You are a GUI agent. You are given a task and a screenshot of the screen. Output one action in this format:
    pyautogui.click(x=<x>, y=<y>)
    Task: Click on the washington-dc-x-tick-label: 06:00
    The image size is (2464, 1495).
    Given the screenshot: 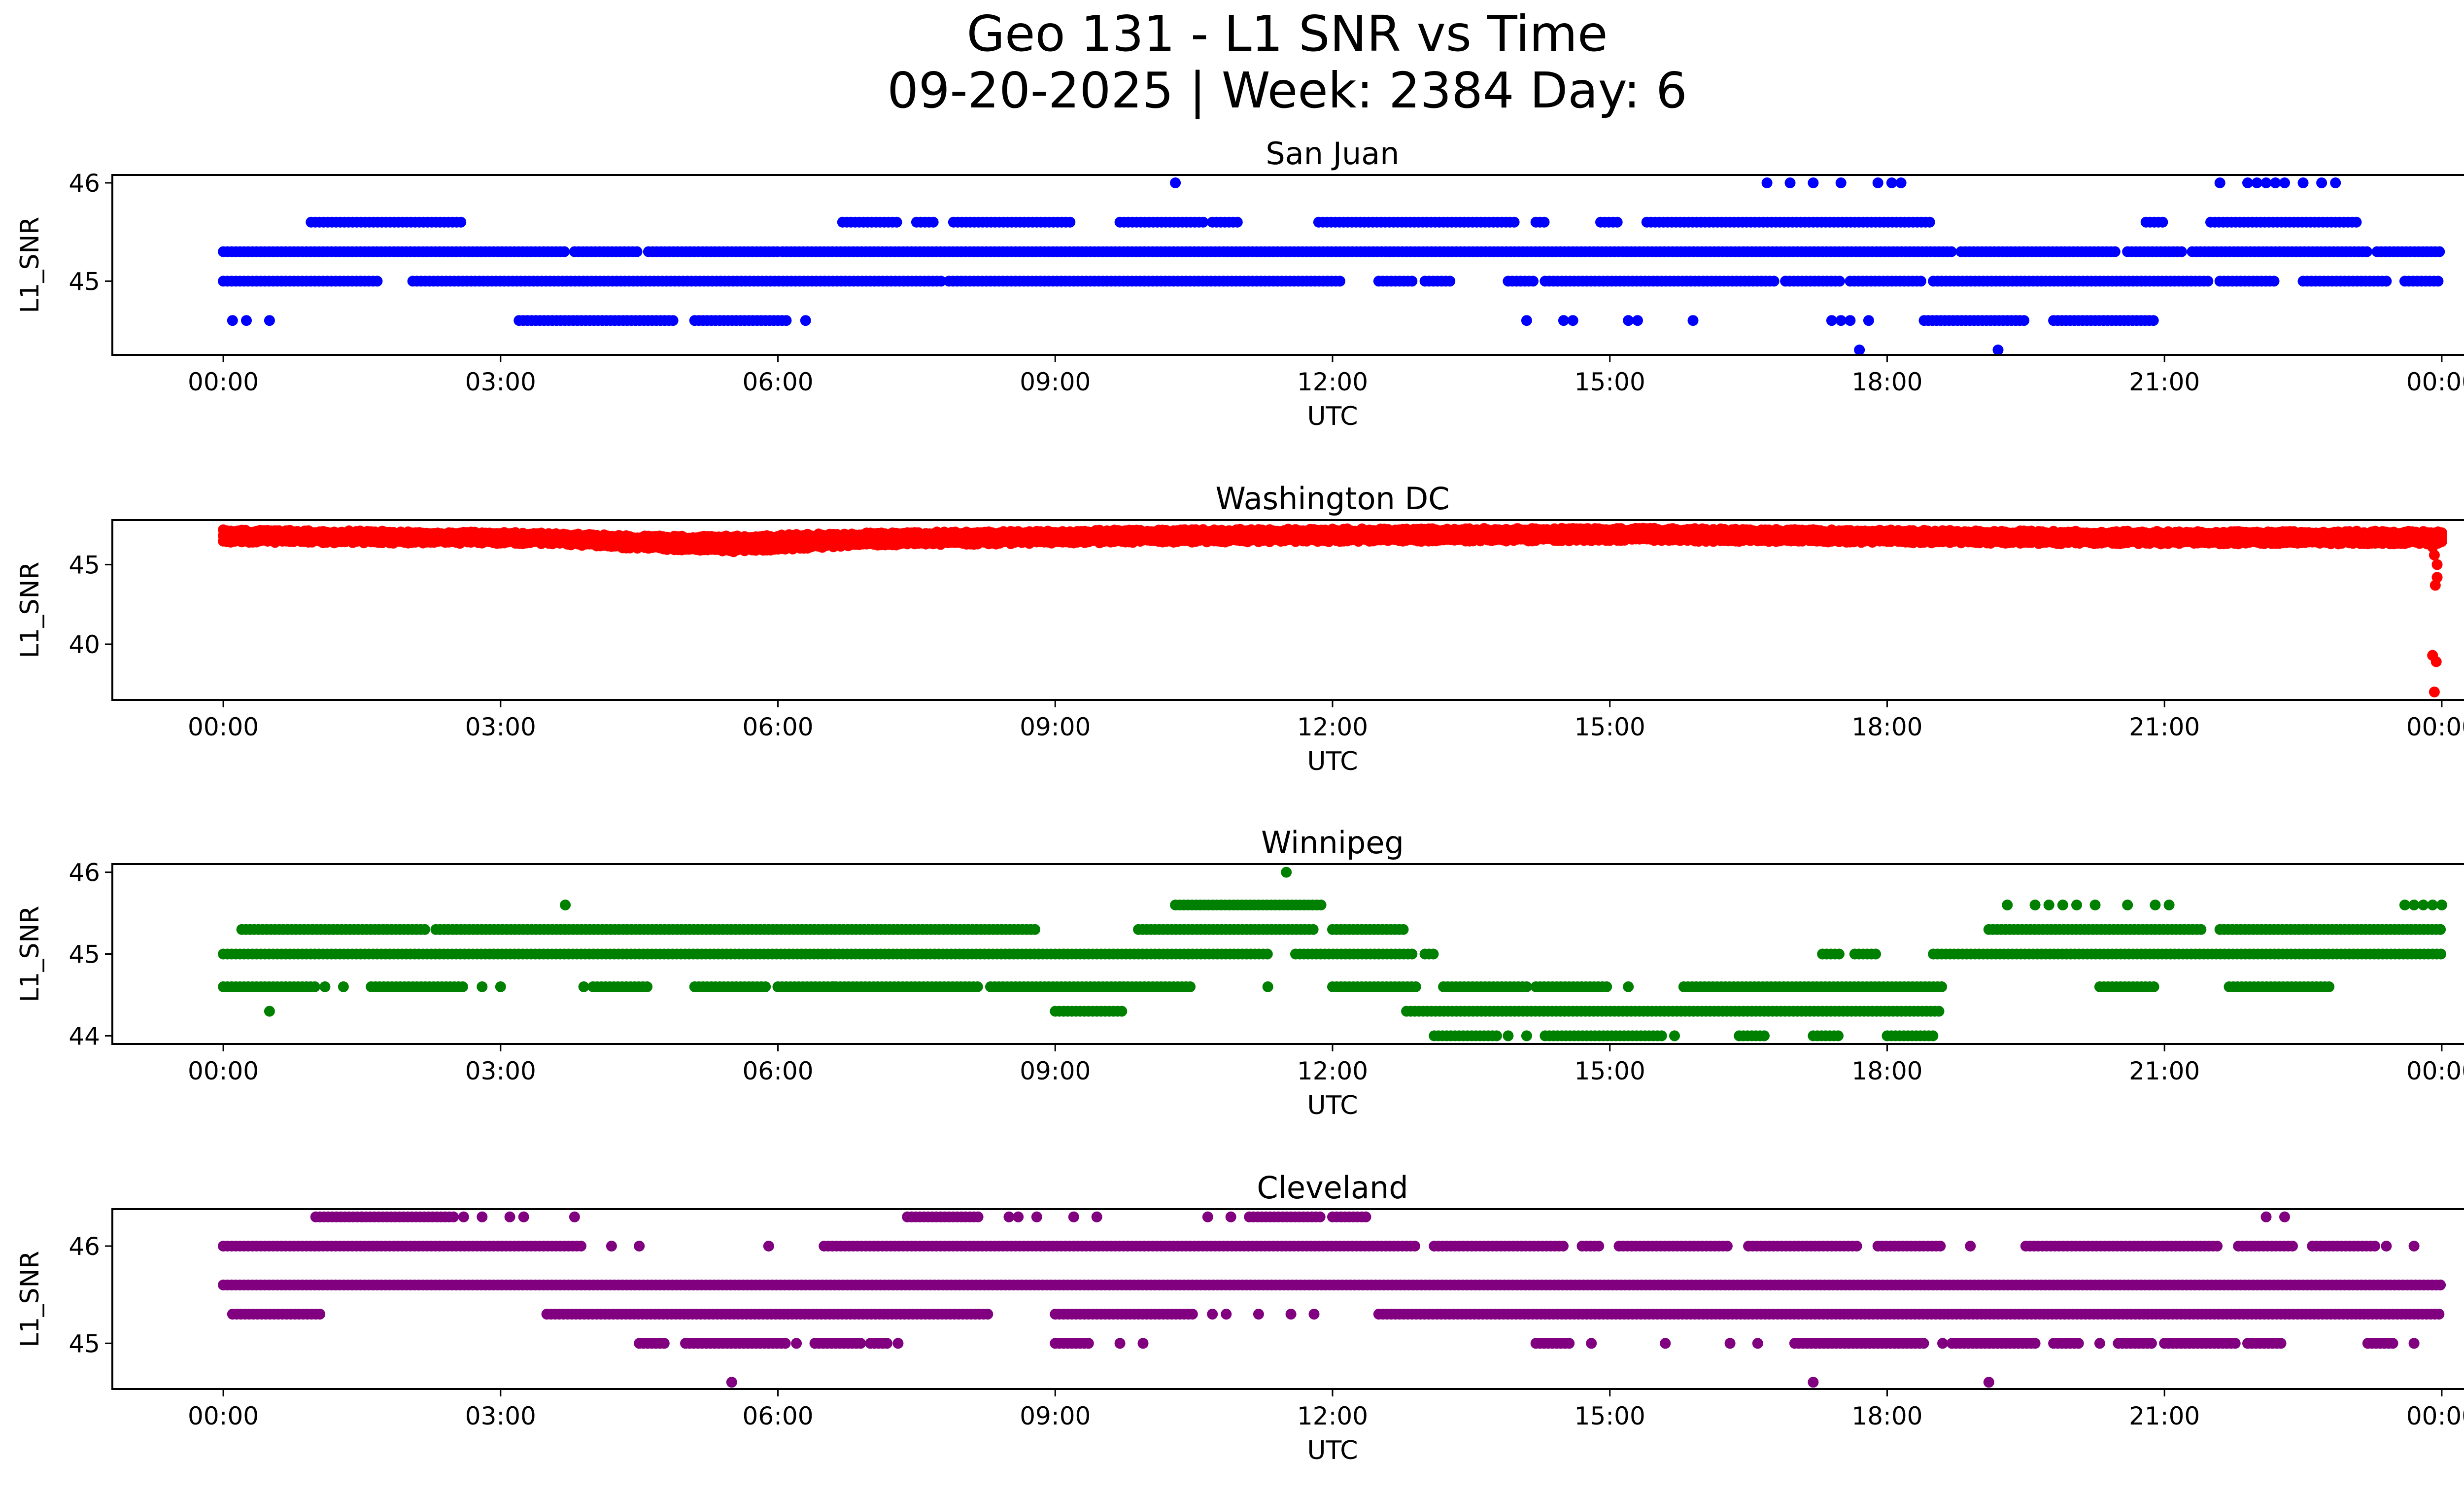 What is the action you would take?
    pyautogui.click(x=777, y=727)
    